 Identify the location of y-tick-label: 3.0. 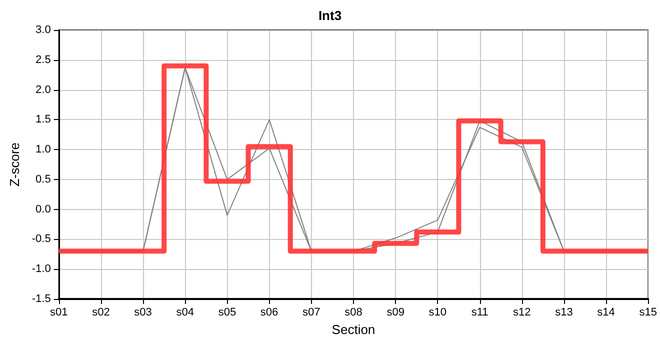
(43, 30).